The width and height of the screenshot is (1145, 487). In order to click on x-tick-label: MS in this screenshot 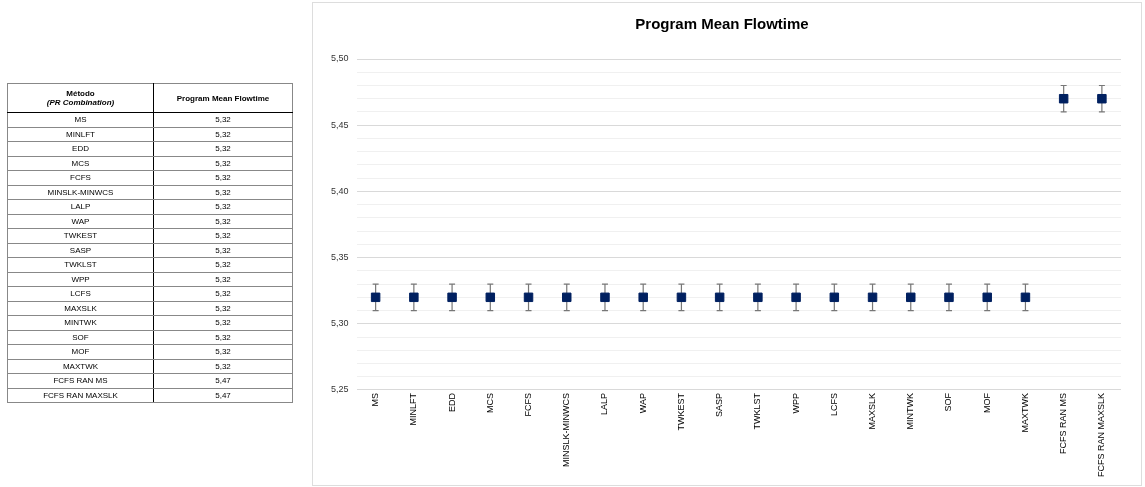, I will do `click(375, 399)`.